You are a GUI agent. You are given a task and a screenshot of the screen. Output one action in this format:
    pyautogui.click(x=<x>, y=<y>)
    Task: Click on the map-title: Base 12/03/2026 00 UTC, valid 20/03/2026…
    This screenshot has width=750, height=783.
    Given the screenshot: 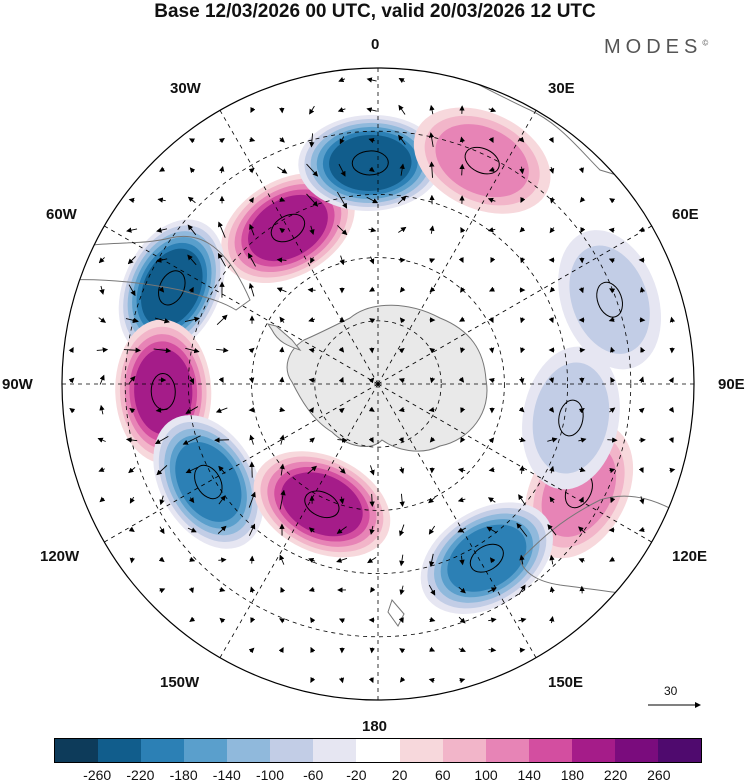 What is the action you would take?
    pyautogui.click(x=375, y=11)
    